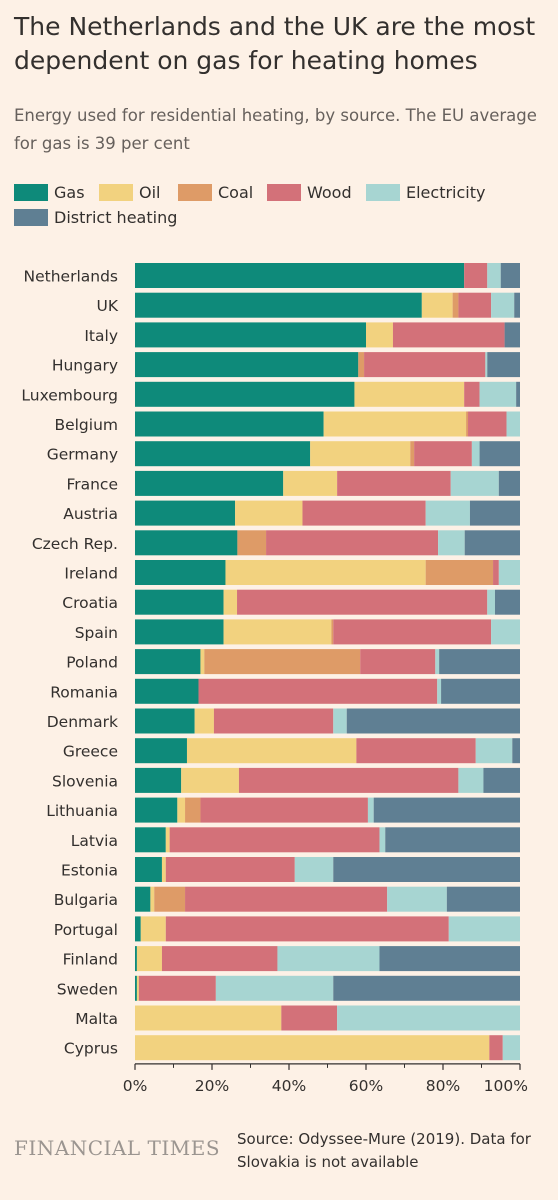 The width and height of the screenshot is (558, 1200). I want to click on legend-item-wood: Wood, so click(309, 193).